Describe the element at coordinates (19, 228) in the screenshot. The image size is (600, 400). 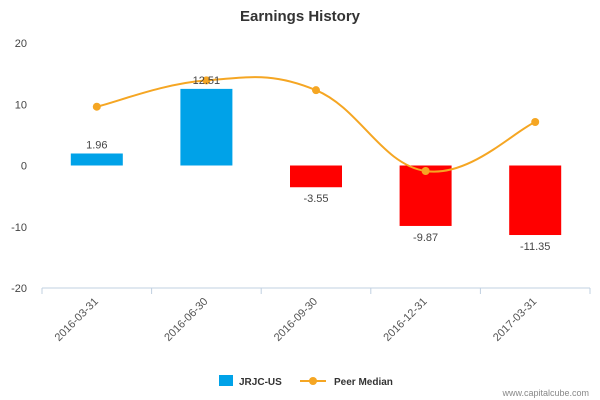
I see `y-tick-label: -10` at that location.